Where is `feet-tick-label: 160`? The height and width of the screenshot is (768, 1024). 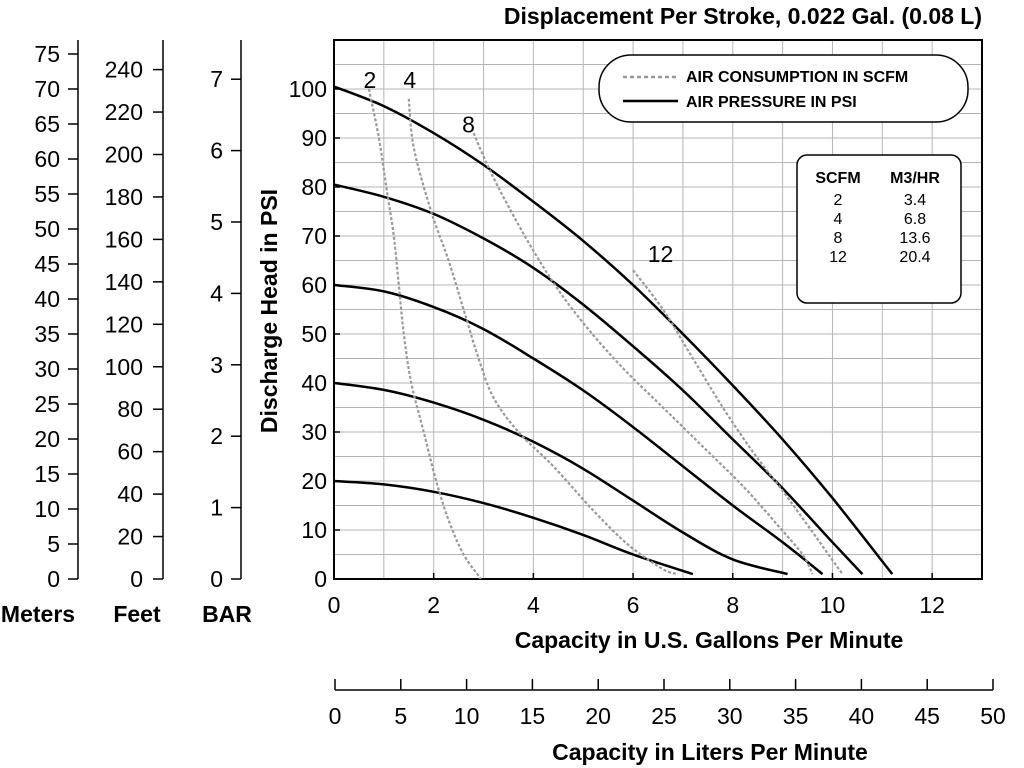
feet-tick-label: 160 is located at coordinates (124, 239).